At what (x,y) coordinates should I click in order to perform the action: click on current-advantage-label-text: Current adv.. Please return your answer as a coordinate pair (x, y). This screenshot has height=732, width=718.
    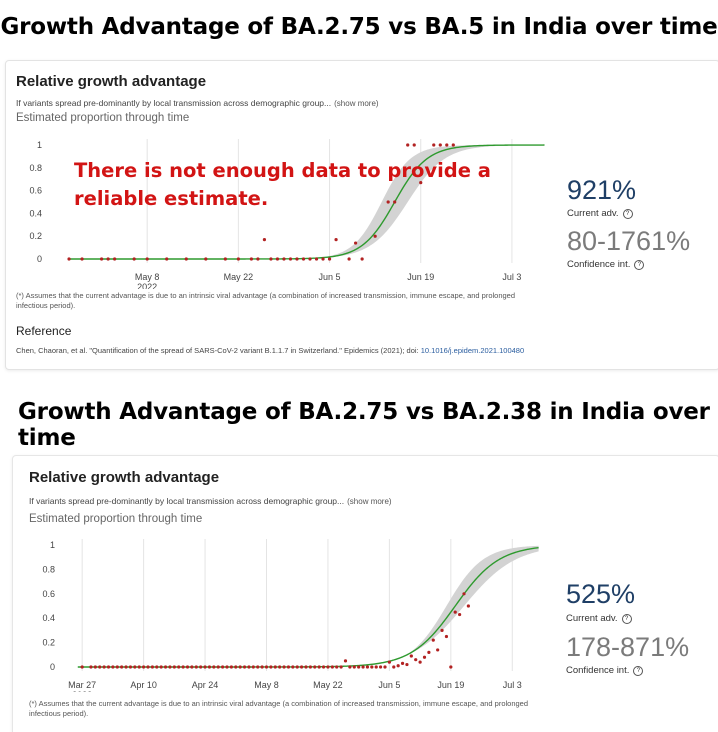
    Looking at the image, I should click on (592, 618).